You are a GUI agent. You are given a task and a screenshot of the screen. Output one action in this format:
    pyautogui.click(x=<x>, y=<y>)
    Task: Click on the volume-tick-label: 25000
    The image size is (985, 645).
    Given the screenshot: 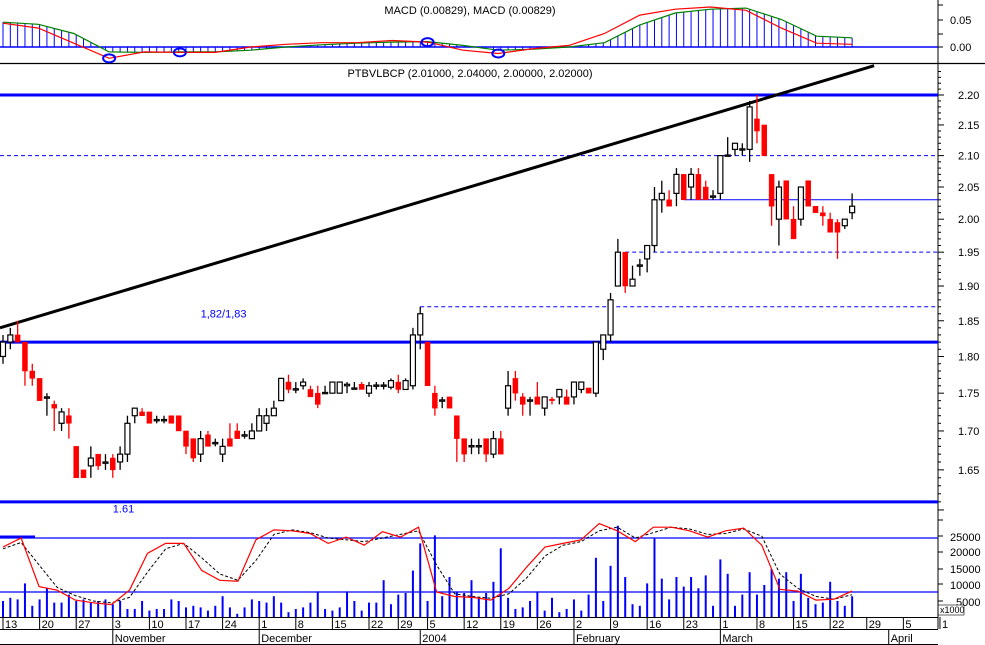 What is the action you would take?
    pyautogui.click(x=965, y=538)
    